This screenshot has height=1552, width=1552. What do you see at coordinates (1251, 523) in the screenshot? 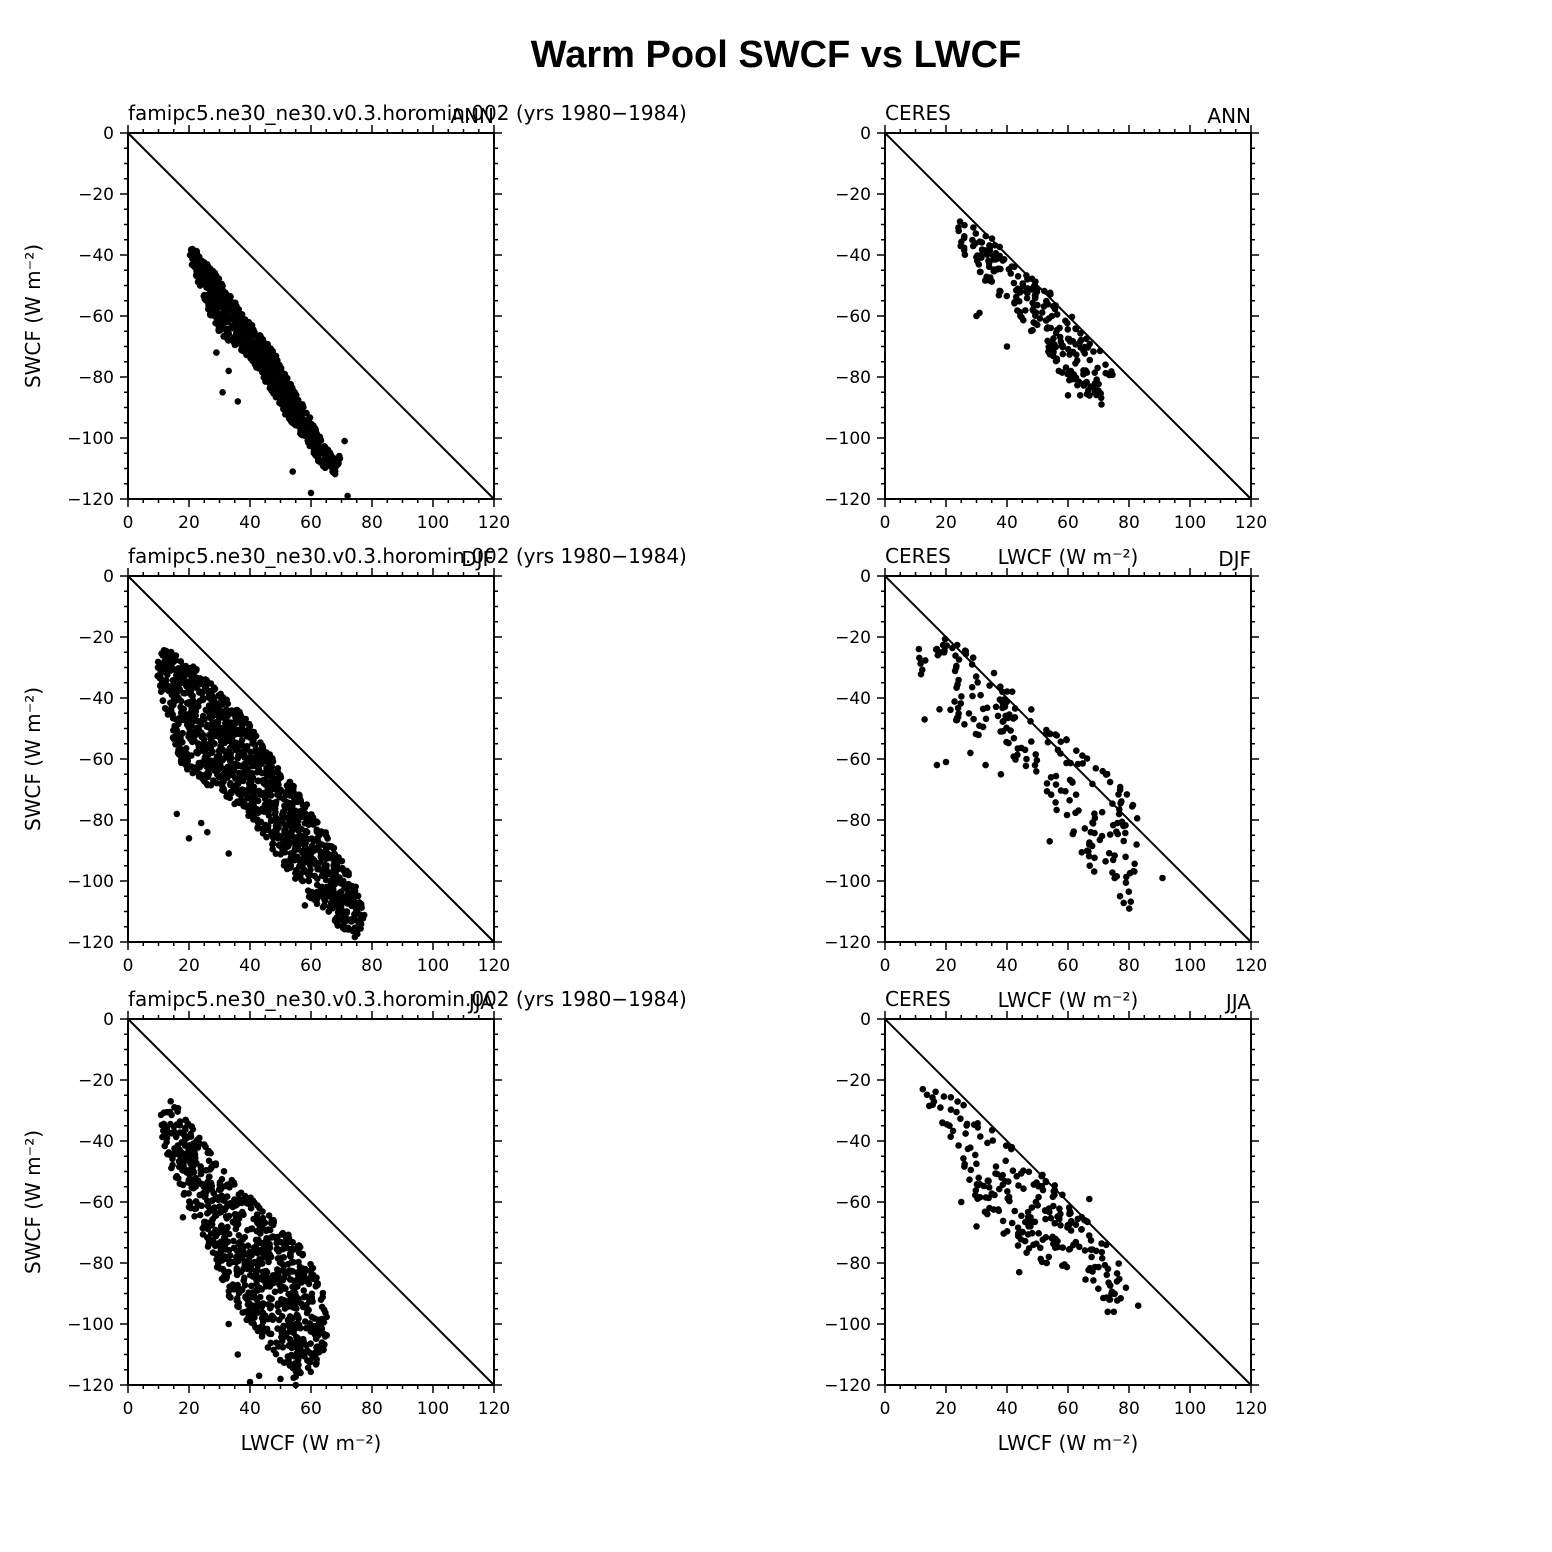
I see `x-tick-label: 120` at bounding box center [1251, 523].